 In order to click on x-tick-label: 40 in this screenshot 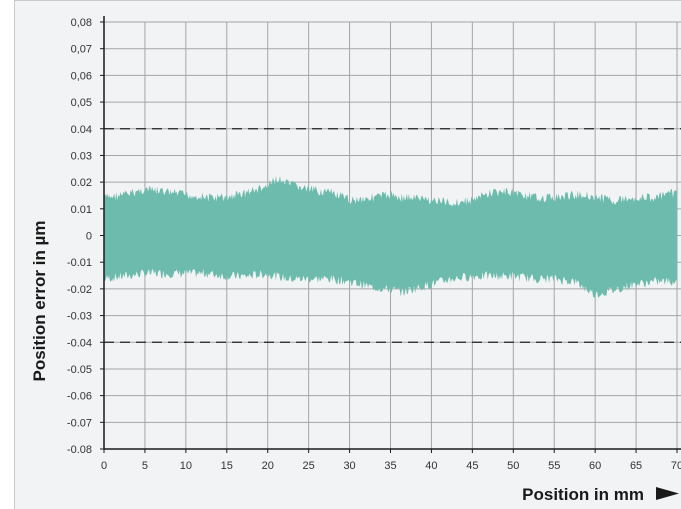, I will do `click(431, 466)`.